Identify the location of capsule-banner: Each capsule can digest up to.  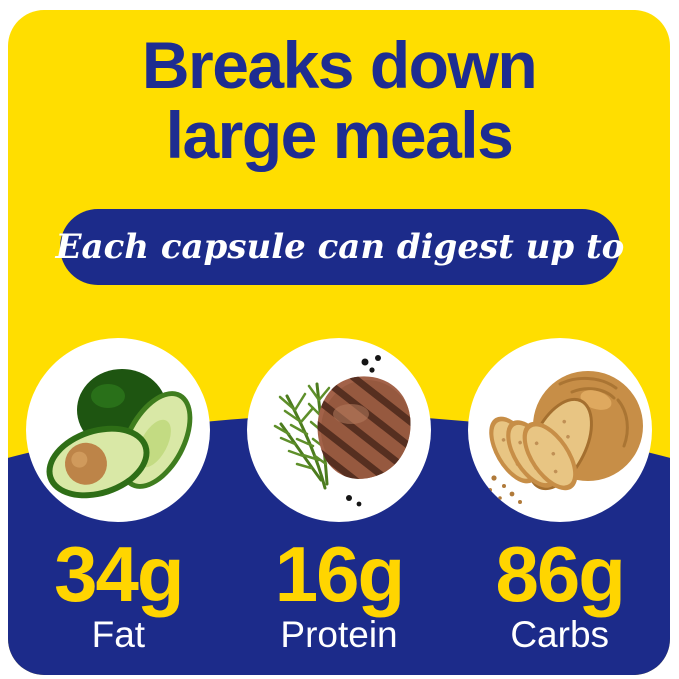
(340, 247).